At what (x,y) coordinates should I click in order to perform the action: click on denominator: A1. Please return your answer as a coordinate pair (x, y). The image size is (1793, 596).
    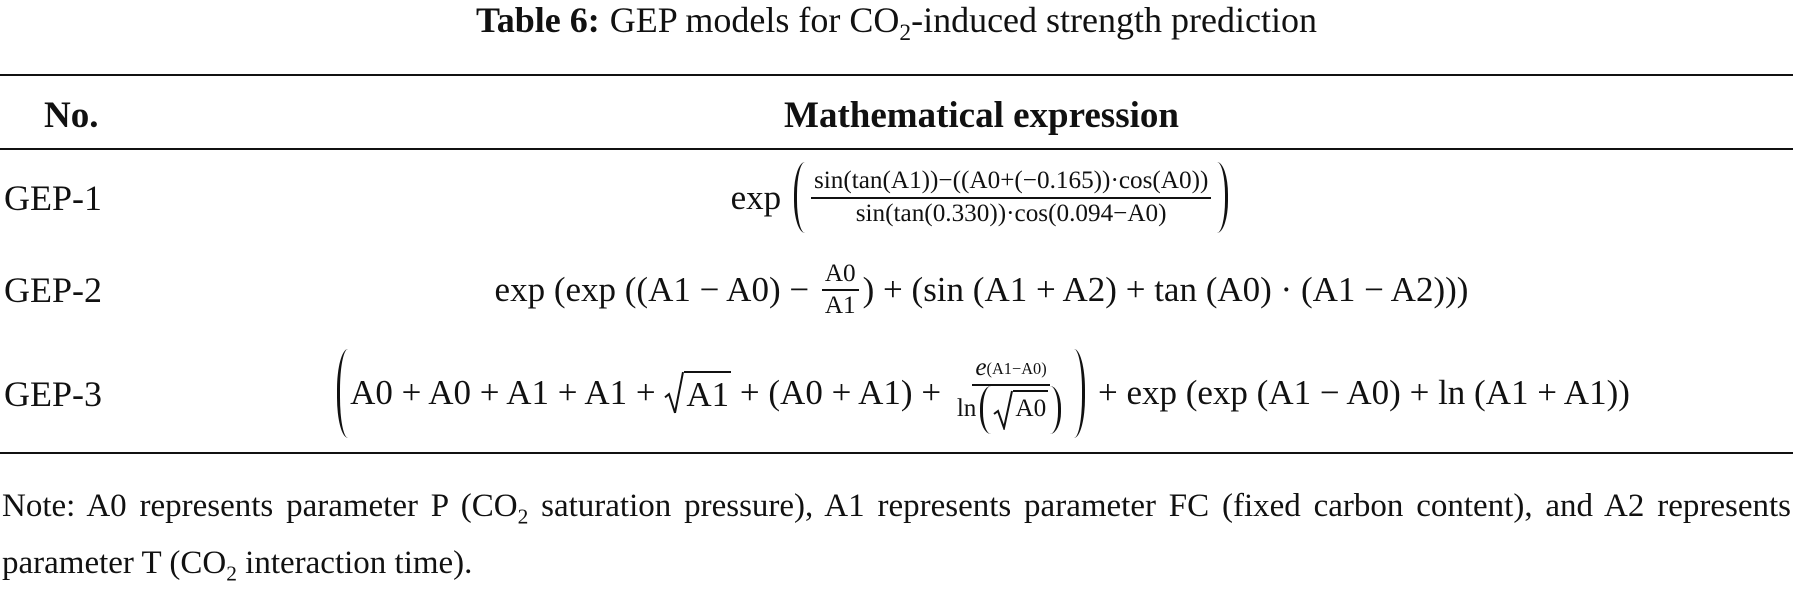
    Looking at the image, I should click on (840, 306).